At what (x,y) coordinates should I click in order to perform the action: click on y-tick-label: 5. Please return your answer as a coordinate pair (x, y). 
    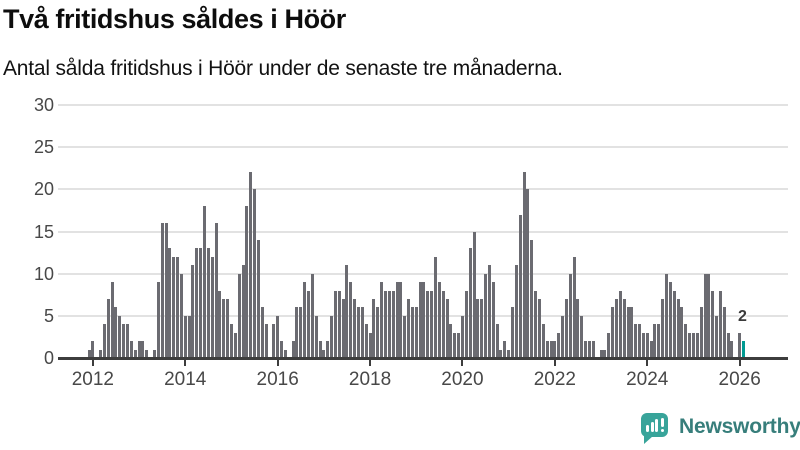
    Looking at the image, I should click on (48, 315).